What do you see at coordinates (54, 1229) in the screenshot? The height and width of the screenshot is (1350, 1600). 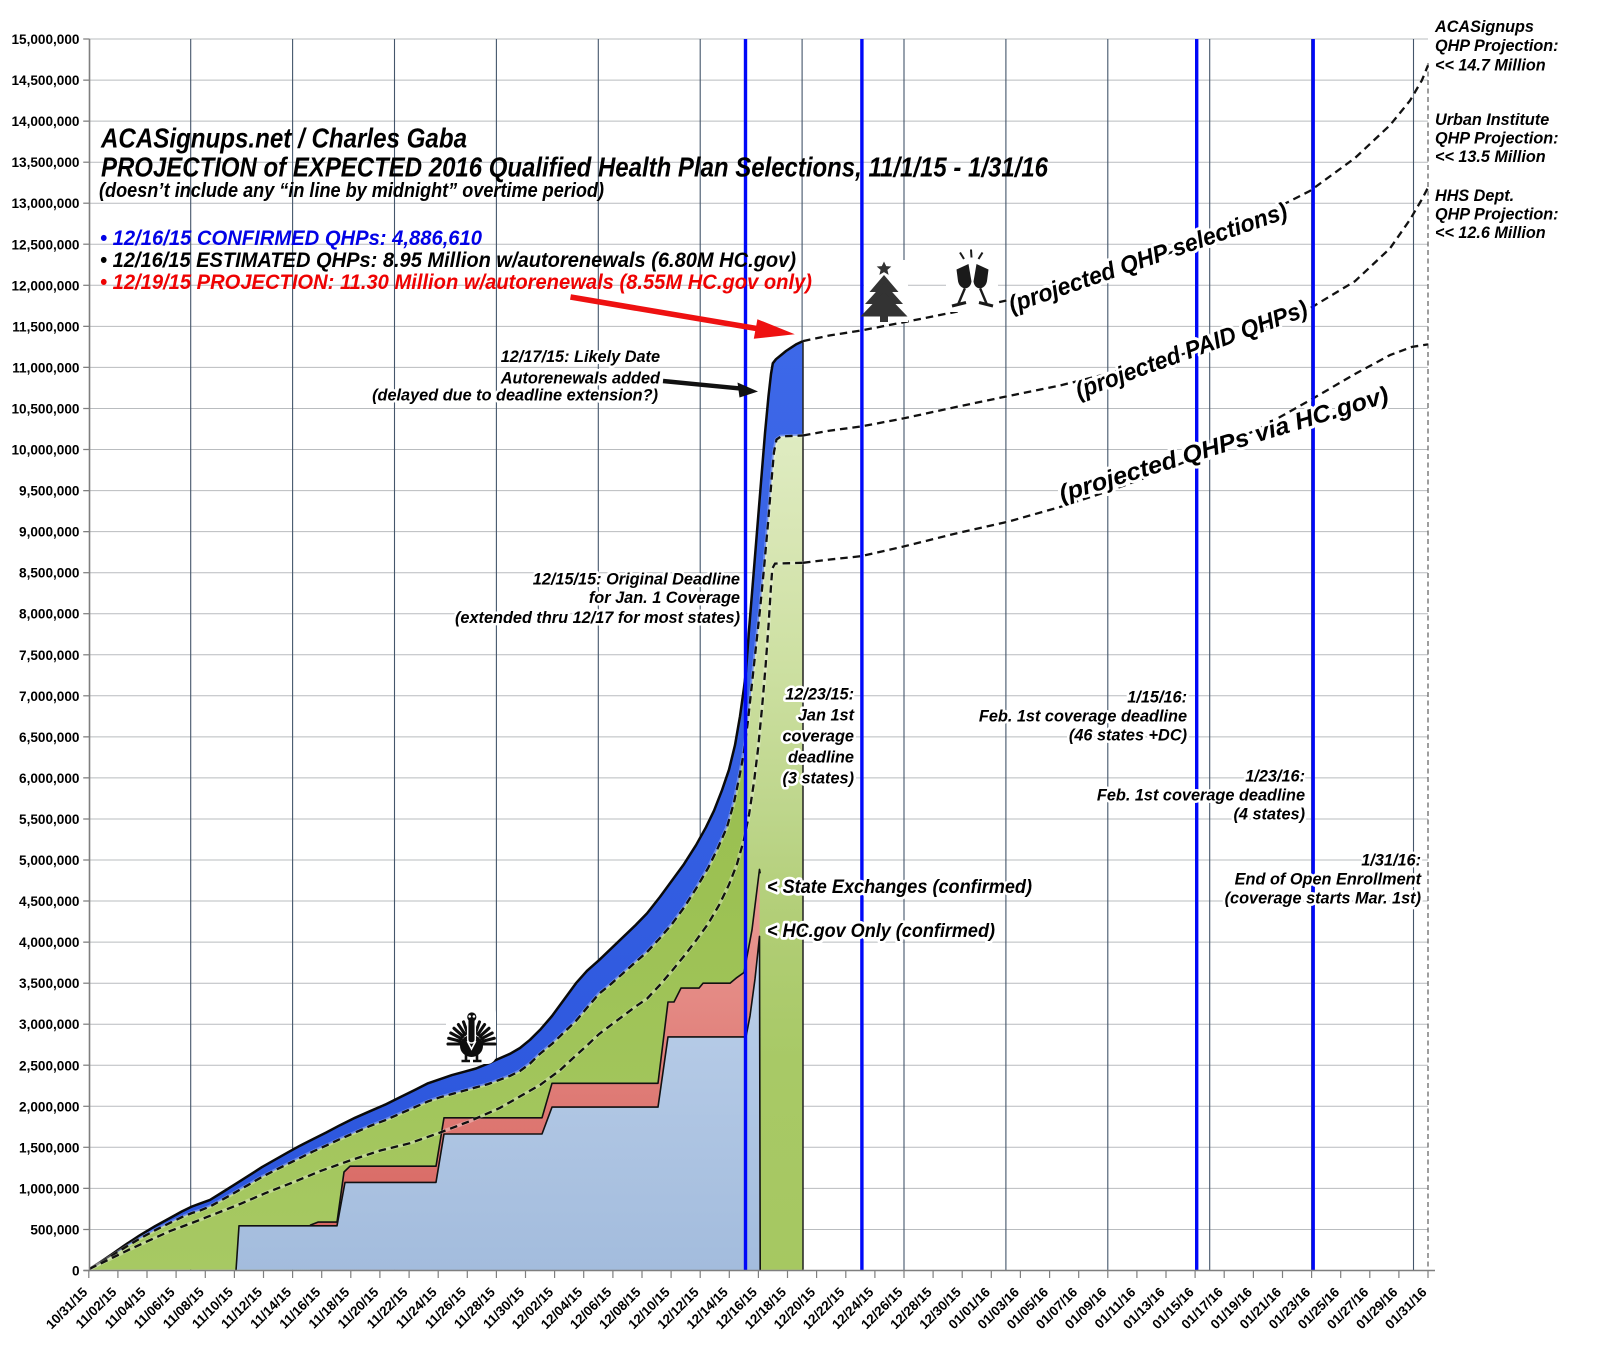 I see `svg-text: 500,000` at bounding box center [54, 1229].